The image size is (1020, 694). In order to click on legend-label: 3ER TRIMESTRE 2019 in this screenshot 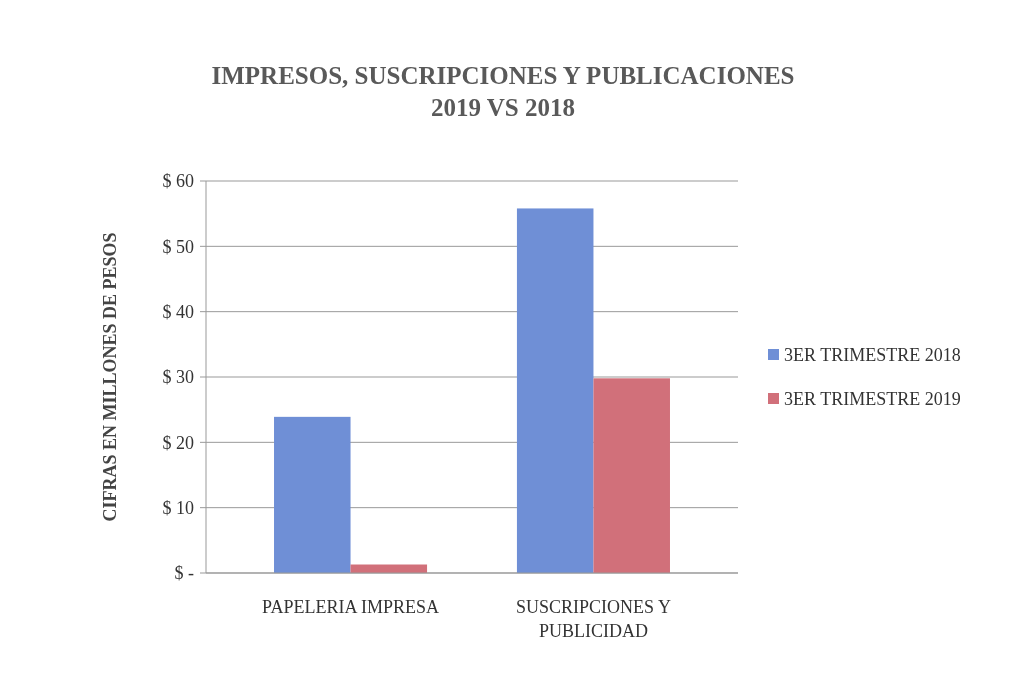, I will do `click(872, 399)`.